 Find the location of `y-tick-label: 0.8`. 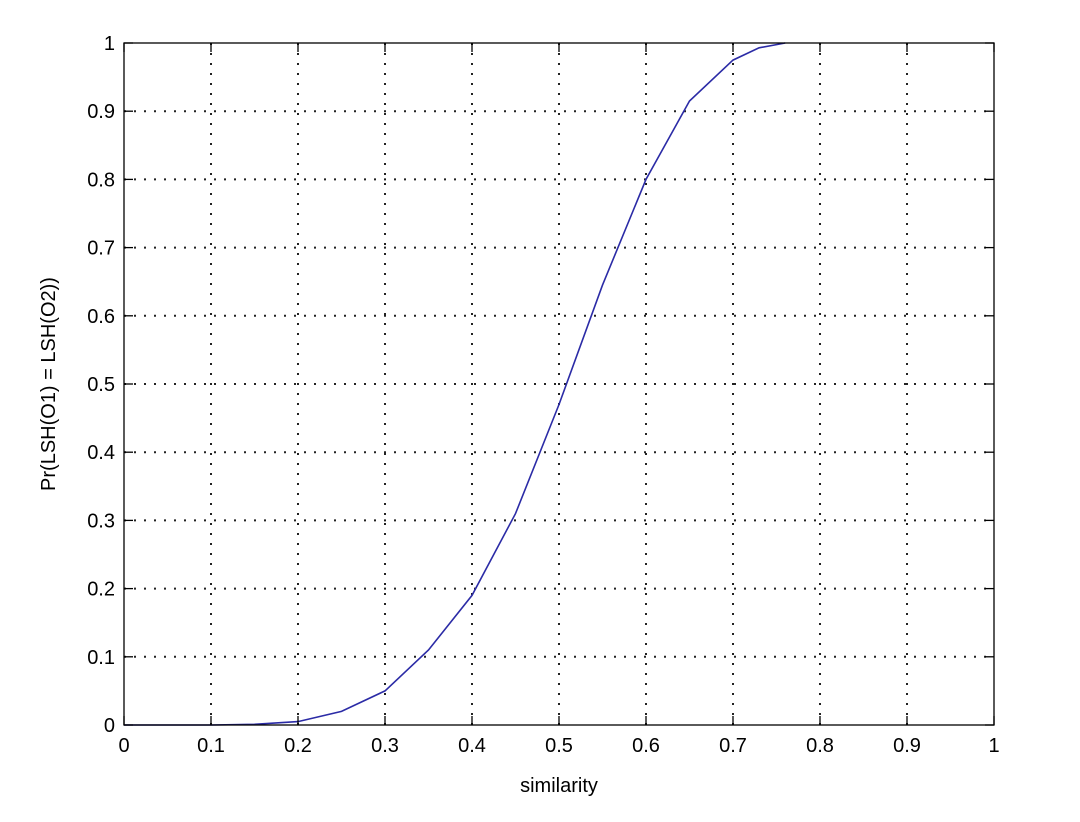

y-tick-label: 0.8 is located at coordinates (101, 180).